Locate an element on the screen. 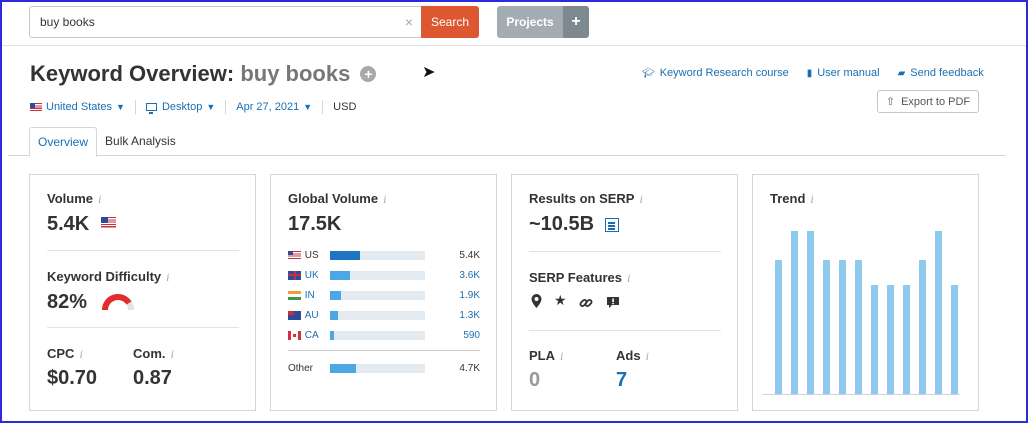  user-manual-link: ▮ User manual is located at coordinates (843, 73).